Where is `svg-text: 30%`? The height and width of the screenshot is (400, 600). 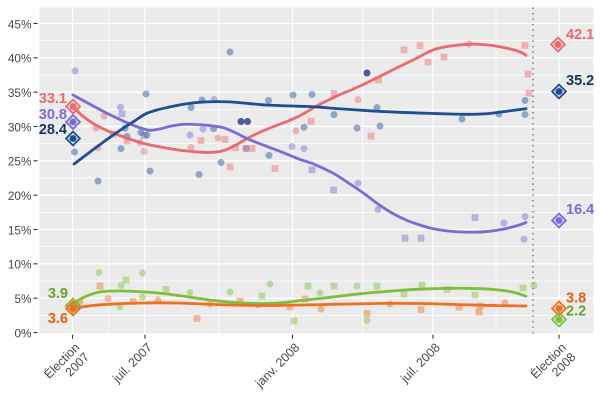 svg-text: 30% is located at coordinates (20, 127).